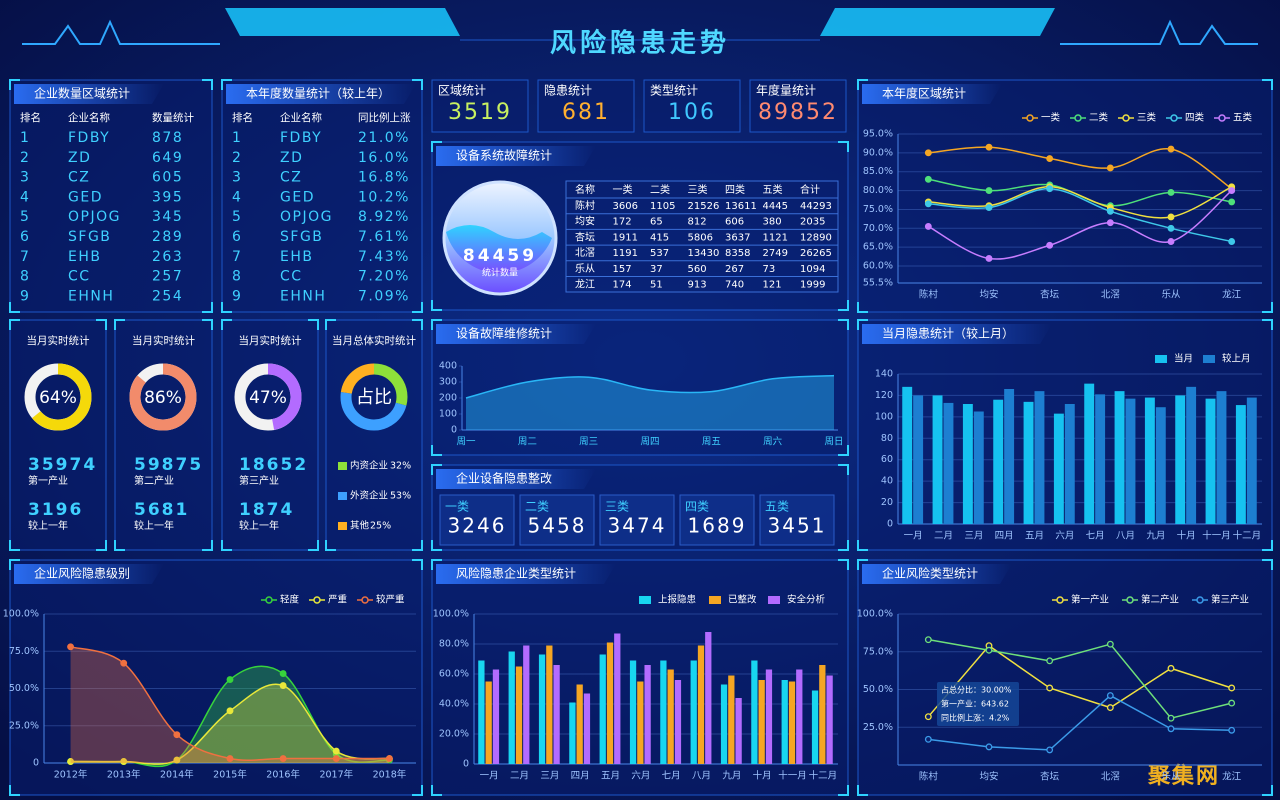 The width and height of the screenshot is (1280, 800). Describe the element at coordinates (291, 178) in the screenshot. I see `table-cell: CZ` at that location.